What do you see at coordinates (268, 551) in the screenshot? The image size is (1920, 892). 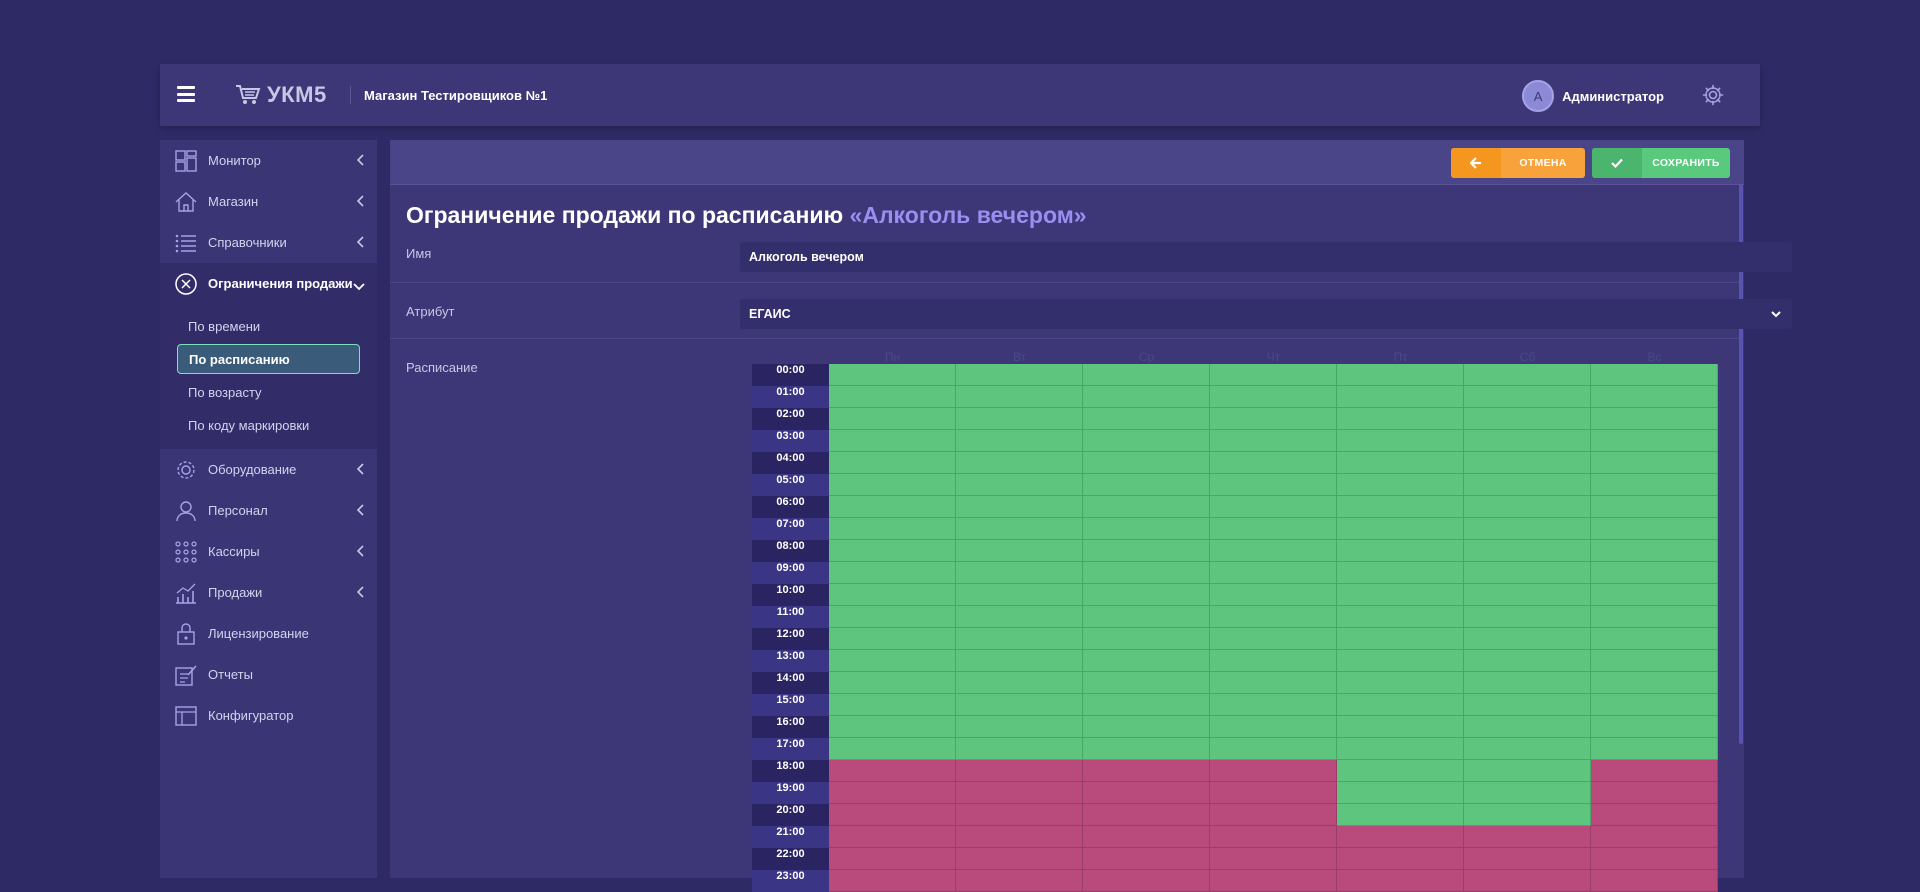 I see `sidebar-item: Кассиры` at bounding box center [268, 551].